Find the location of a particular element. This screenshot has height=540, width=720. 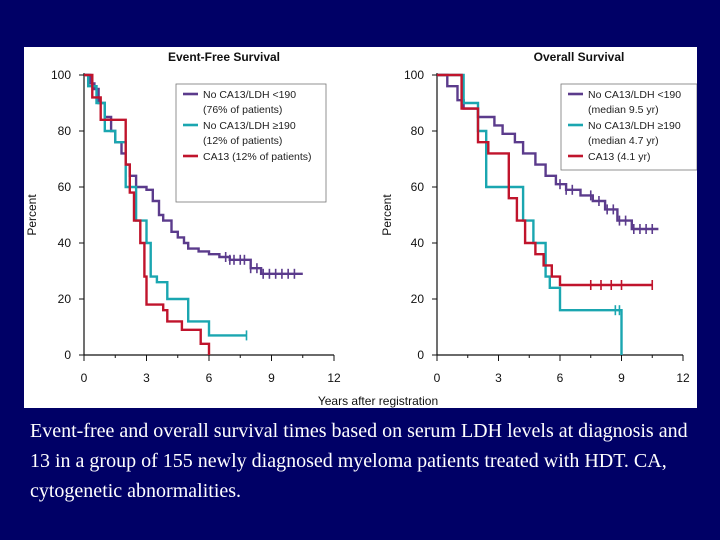

os-y-tick-label: 40 is located at coordinates (418, 243).